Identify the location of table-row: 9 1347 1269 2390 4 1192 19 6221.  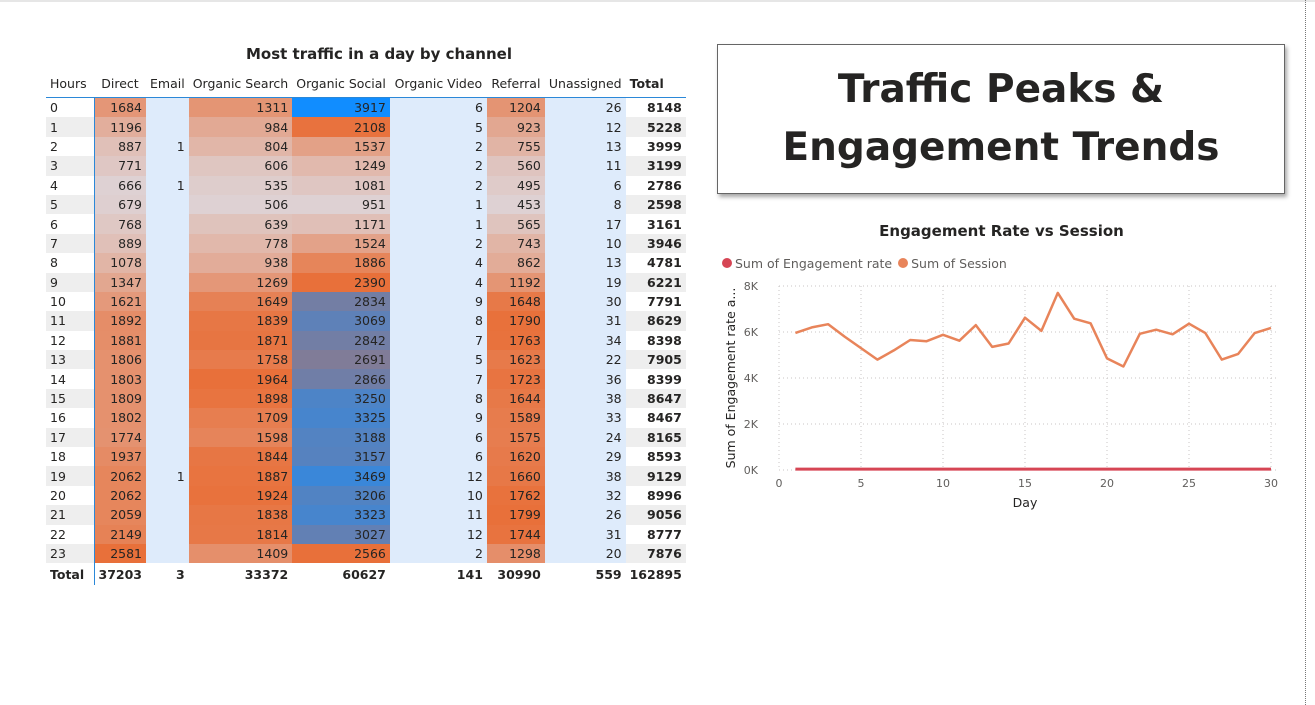
(366, 282).